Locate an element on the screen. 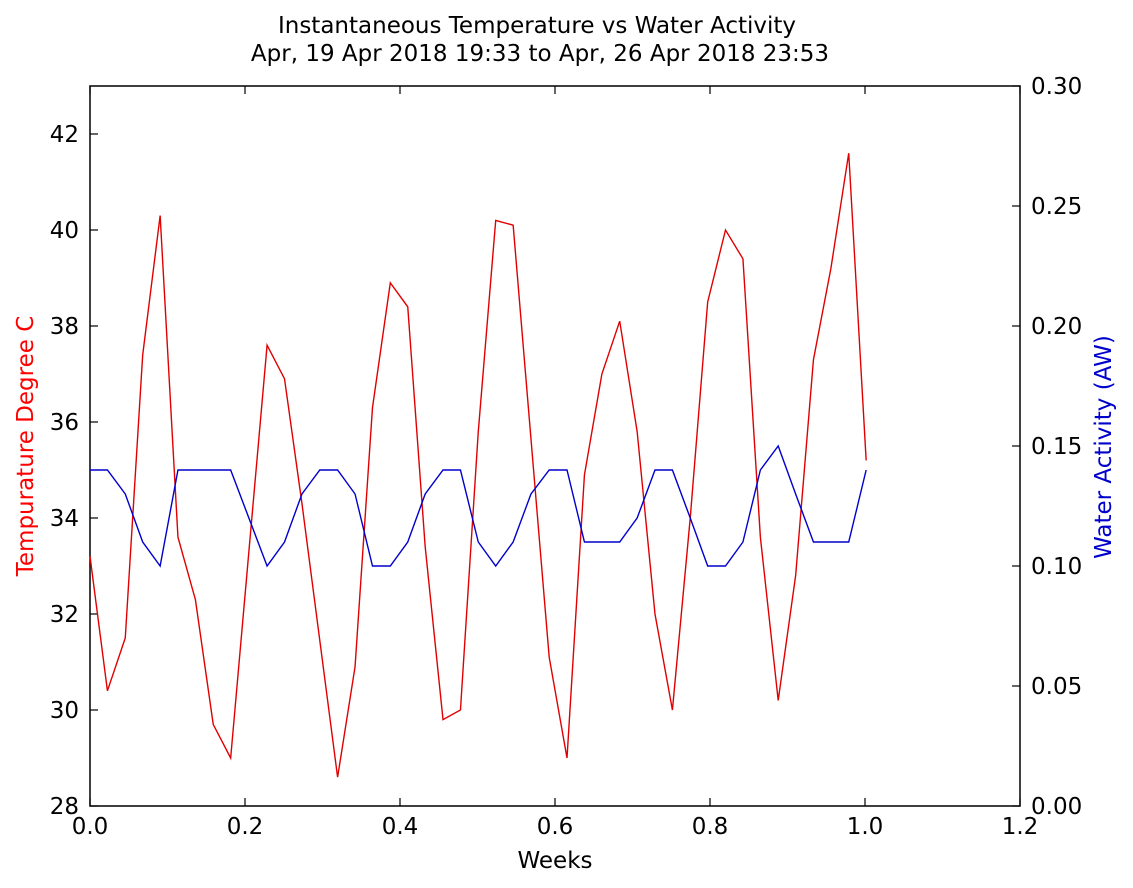 Image resolution: width=1133 pixels, height=888 pixels. x-tick-label: 0.0 is located at coordinates (90, 827).